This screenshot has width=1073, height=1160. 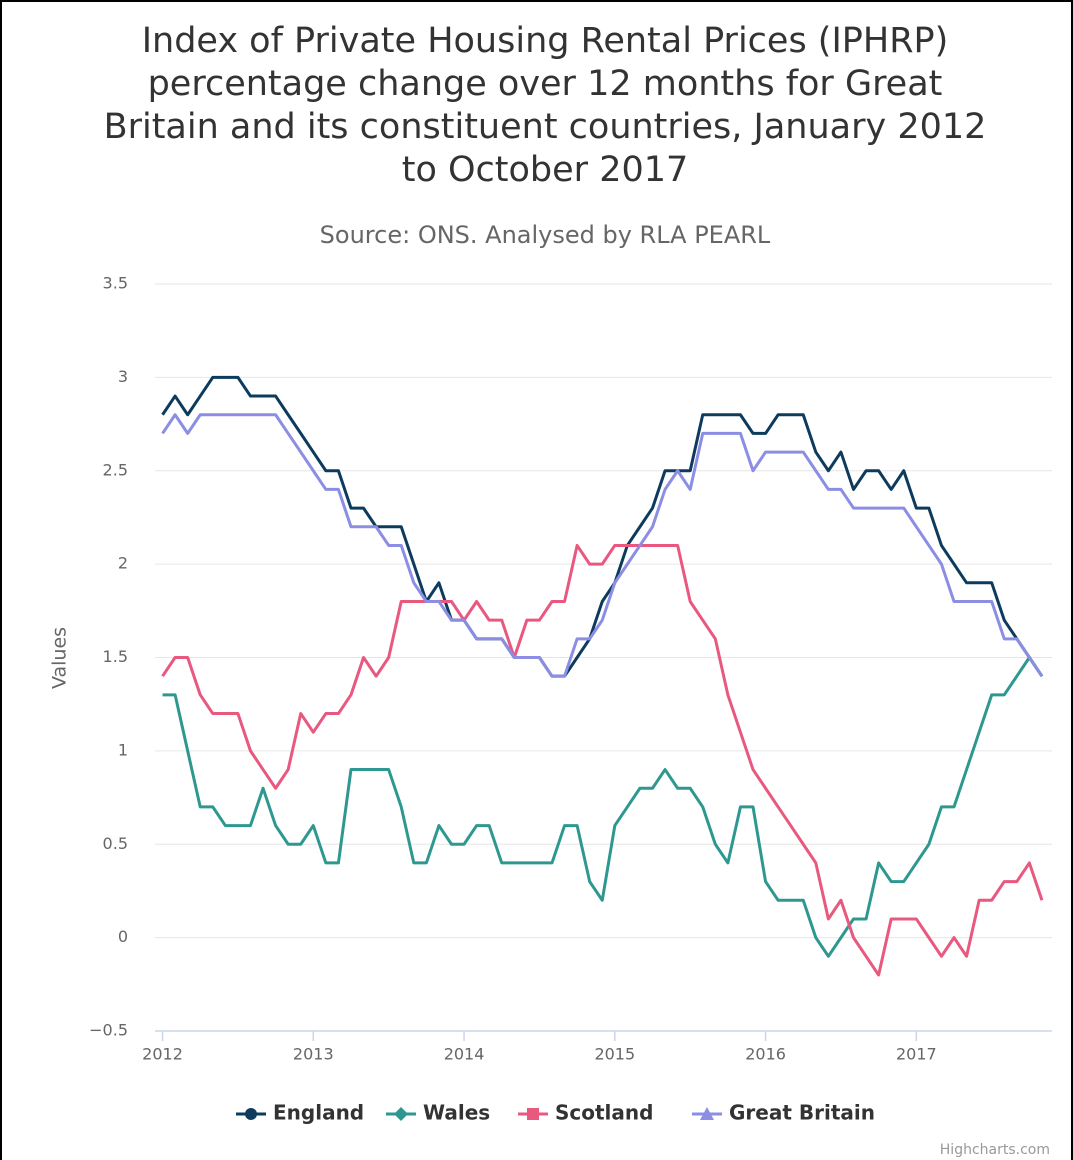 I want to click on legend-item: England, so click(x=300, y=1113).